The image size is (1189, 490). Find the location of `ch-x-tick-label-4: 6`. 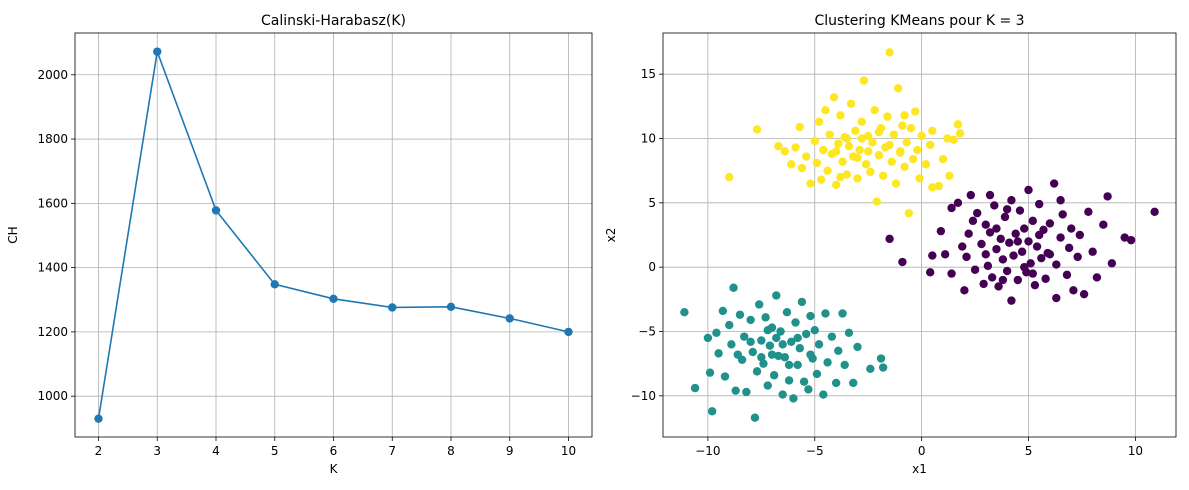

ch-x-tick-label-4: 6 is located at coordinates (334, 451).